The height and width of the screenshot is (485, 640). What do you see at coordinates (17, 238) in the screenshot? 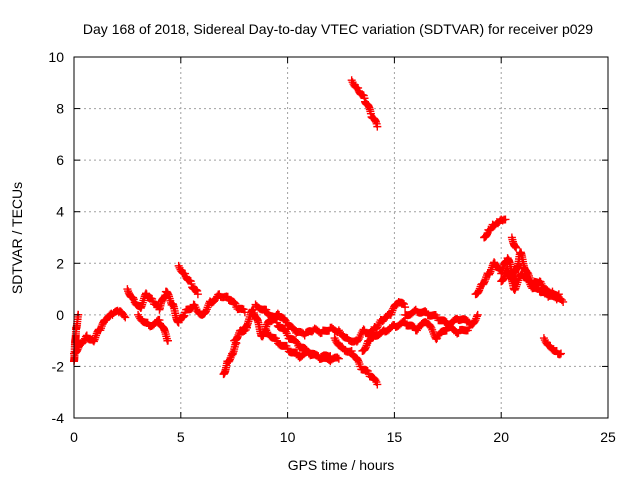
I see `y-axis-label: SDTVAR / TECUs` at bounding box center [17, 238].